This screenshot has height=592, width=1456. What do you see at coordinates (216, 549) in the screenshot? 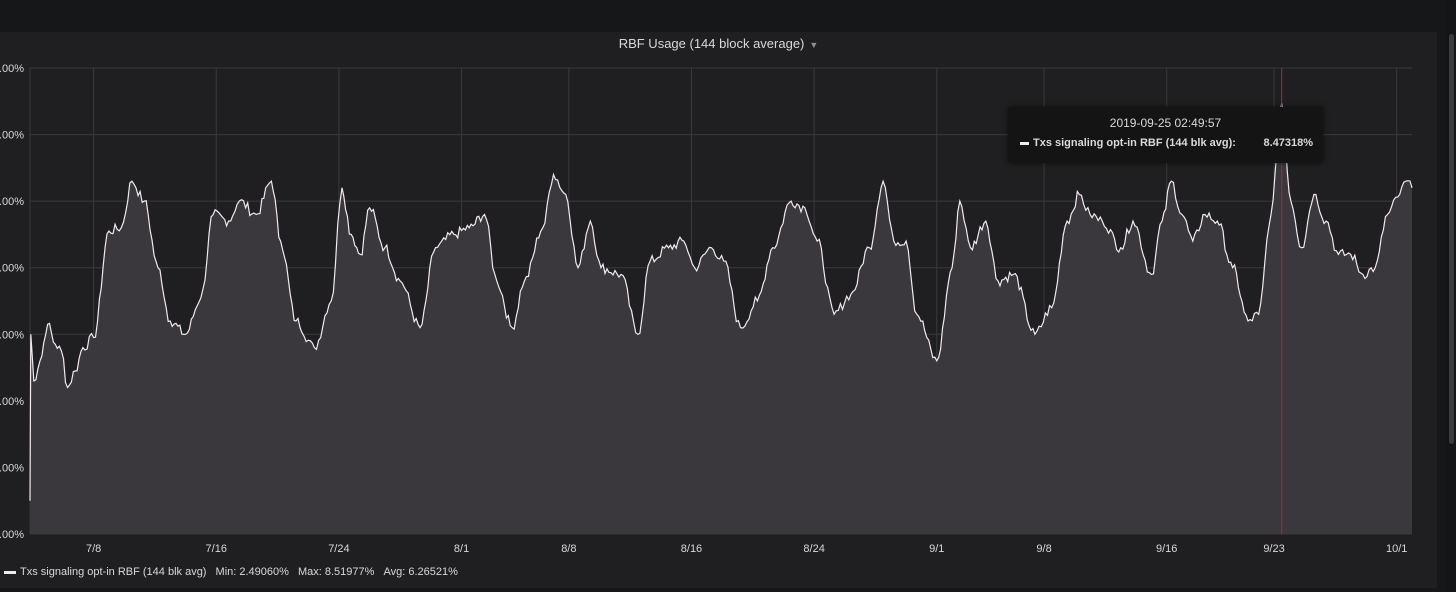
I see `x-tick-label: 7/16` at bounding box center [216, 549].